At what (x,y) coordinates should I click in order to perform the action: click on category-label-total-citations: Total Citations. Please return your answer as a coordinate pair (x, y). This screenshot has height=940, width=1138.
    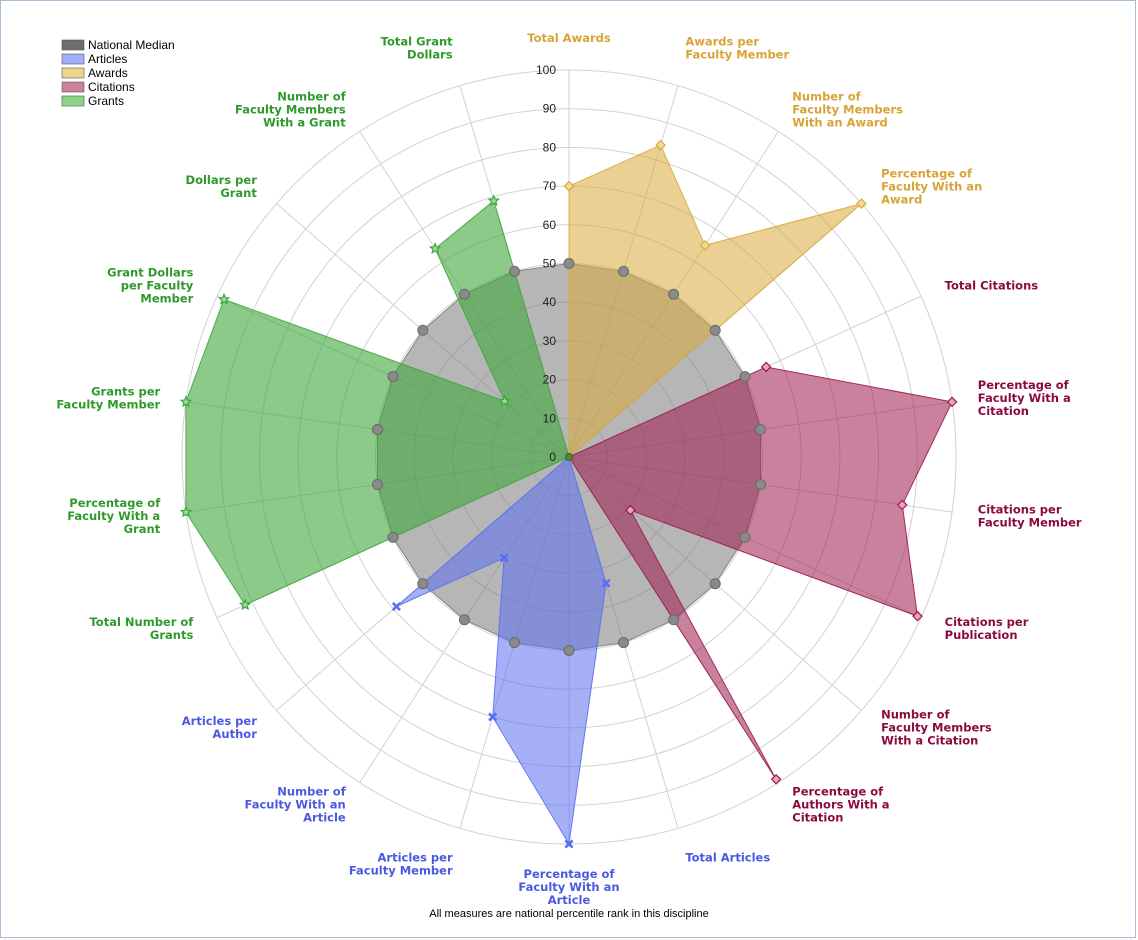
    Looking at the image, I should click on (992, 285).